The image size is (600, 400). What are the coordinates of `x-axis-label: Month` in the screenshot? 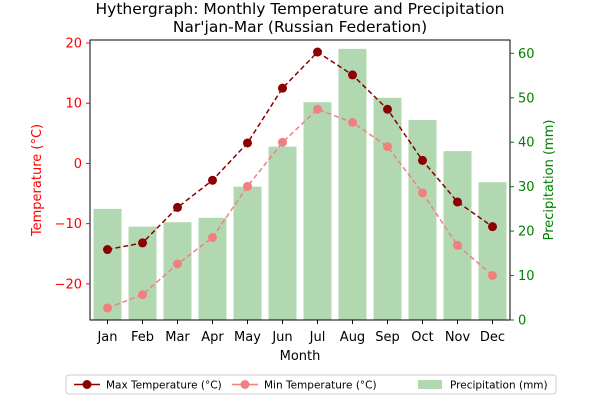 It's located at (300, 356).